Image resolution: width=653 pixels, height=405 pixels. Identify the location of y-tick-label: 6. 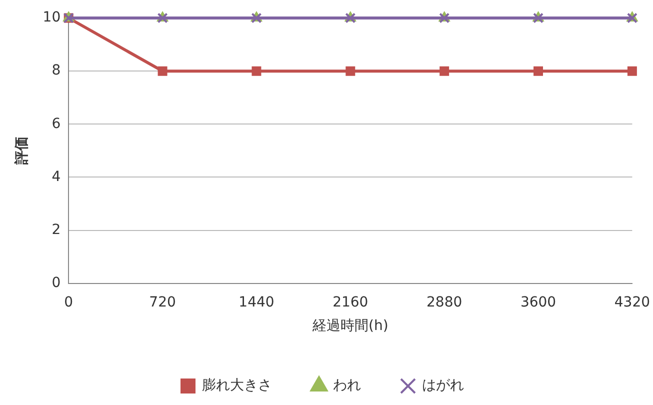
(56, 124).